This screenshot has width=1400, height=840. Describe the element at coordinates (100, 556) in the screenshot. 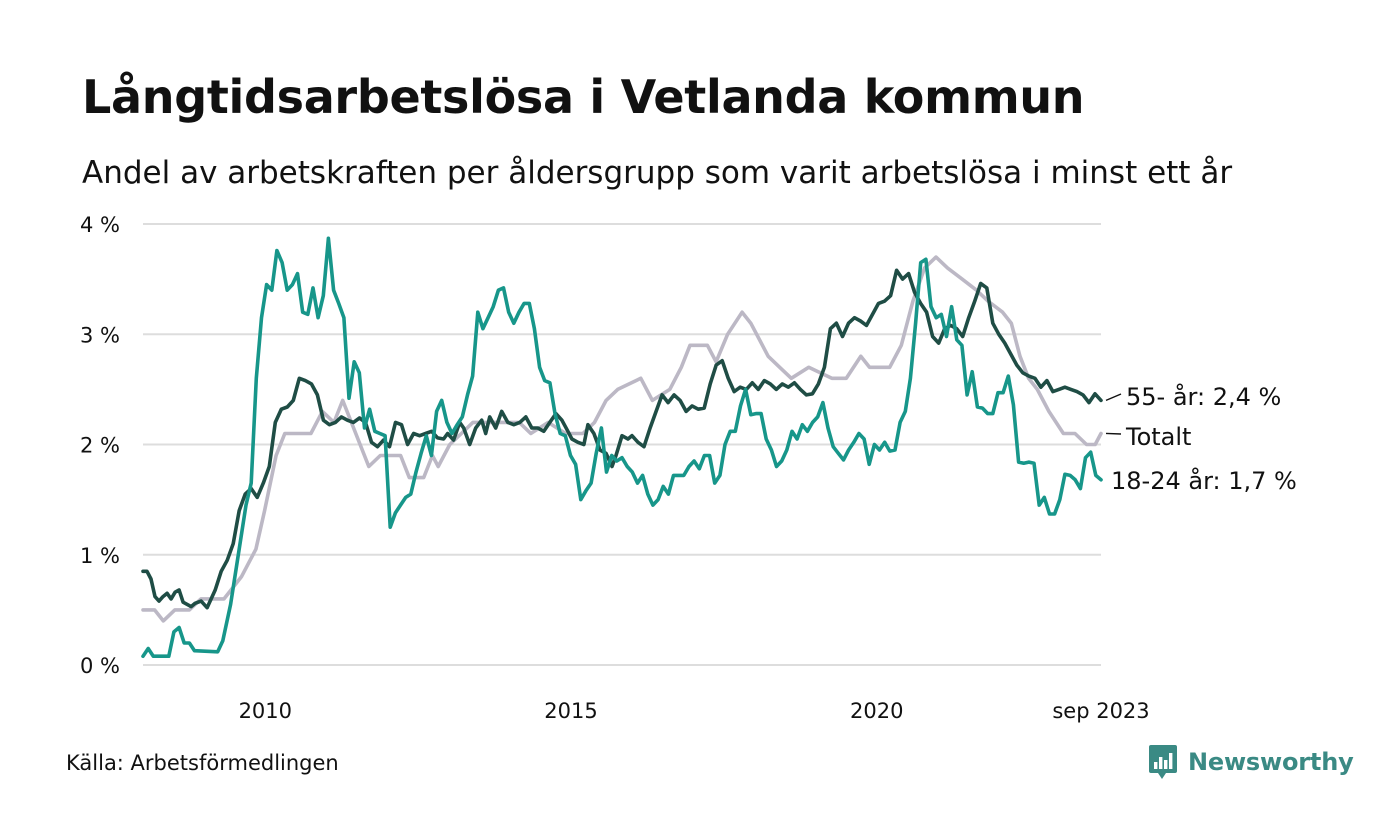

I see `y-tick-label: 1 %` at that location.